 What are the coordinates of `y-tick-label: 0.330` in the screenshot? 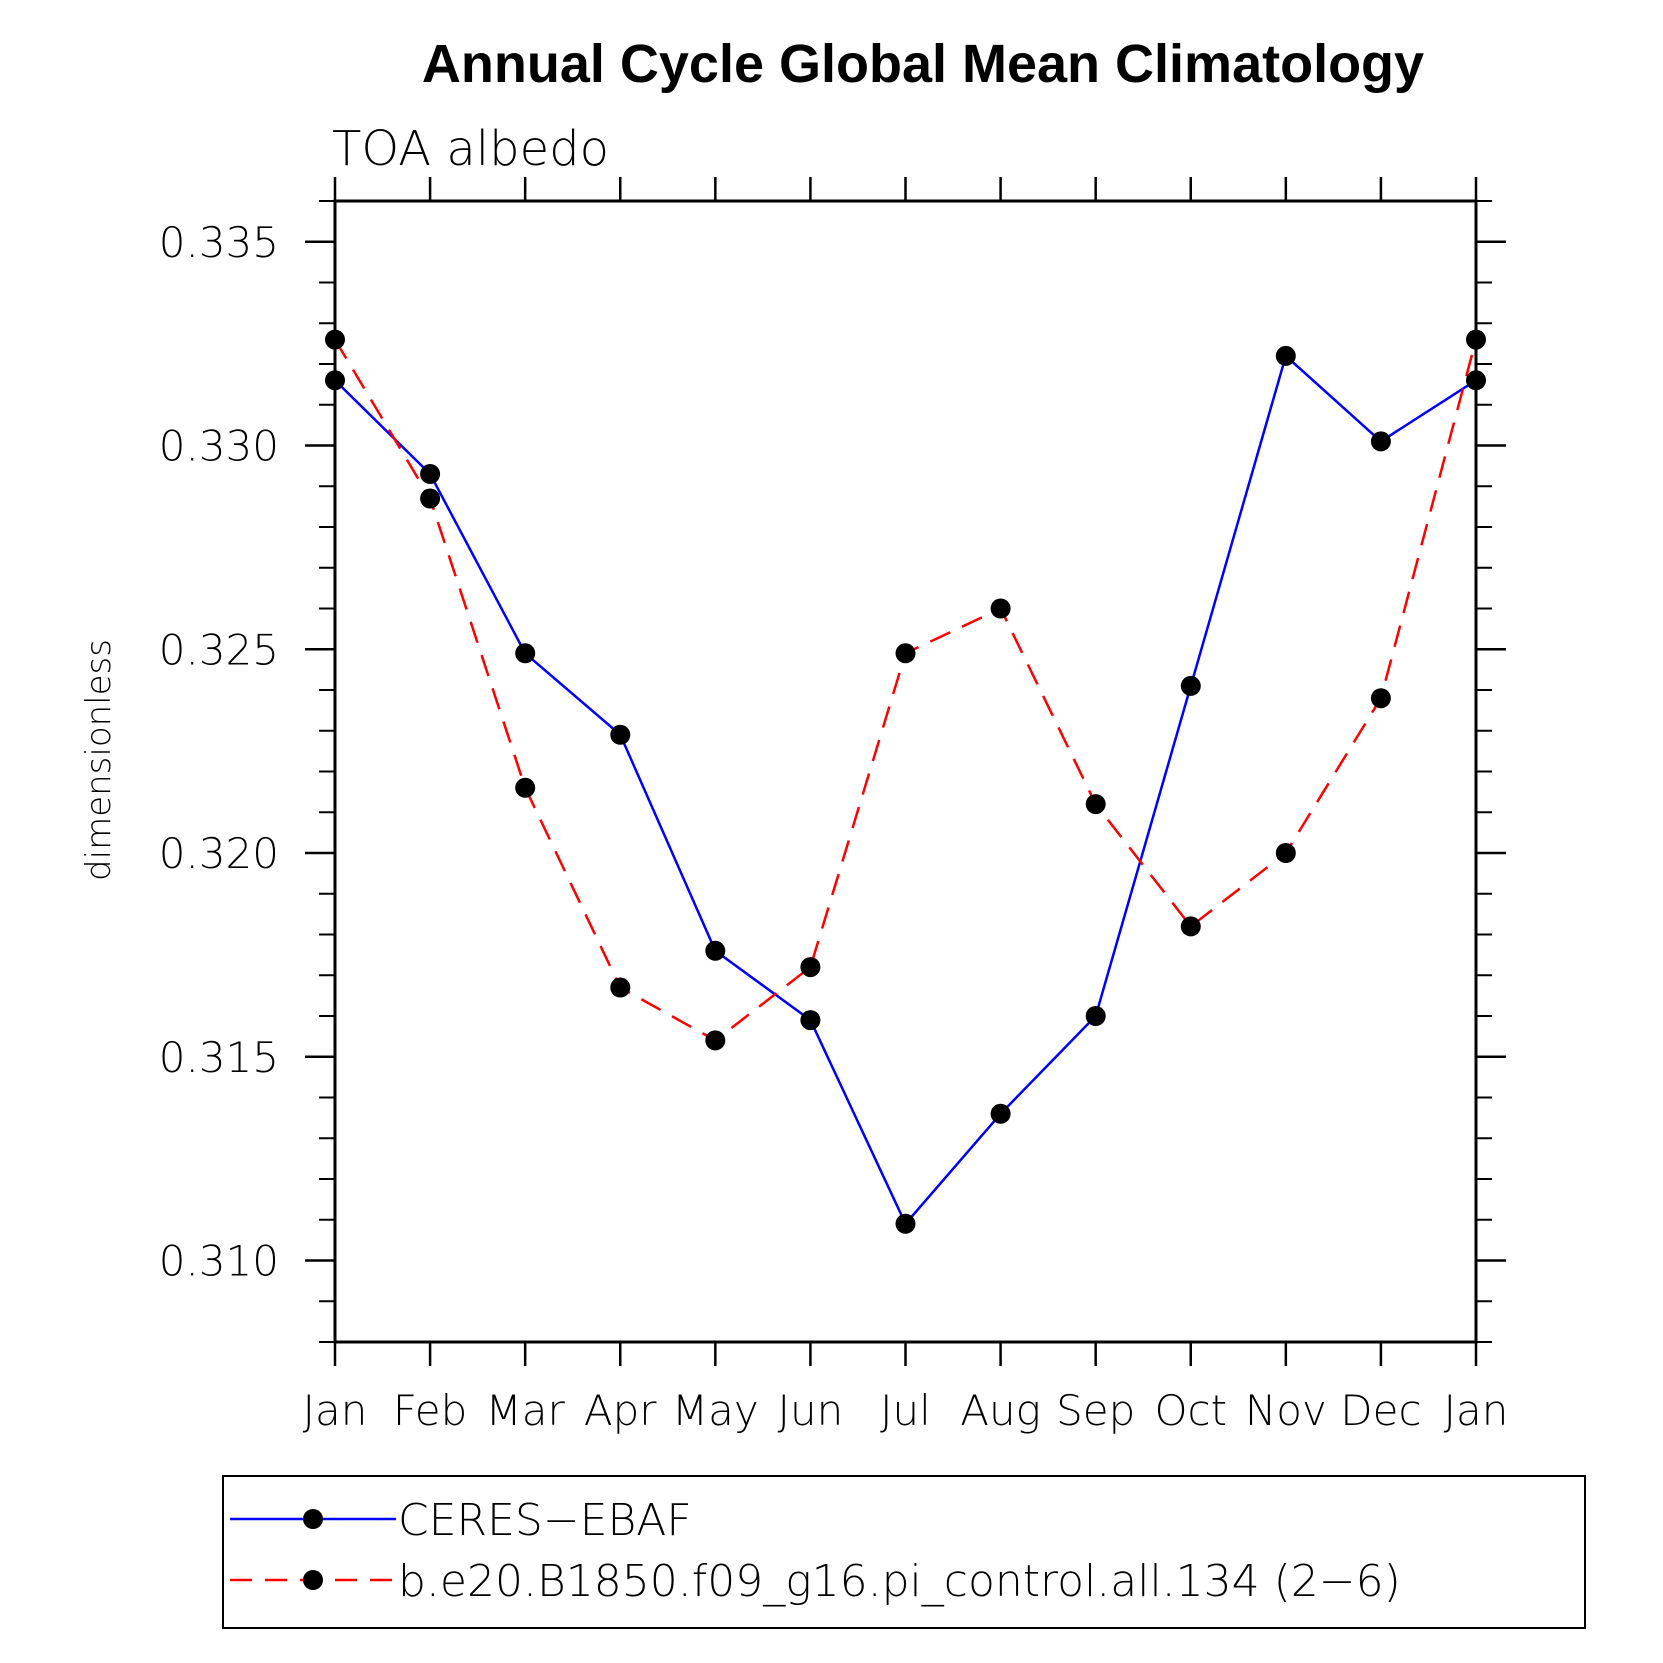 It's located at (219, 446).